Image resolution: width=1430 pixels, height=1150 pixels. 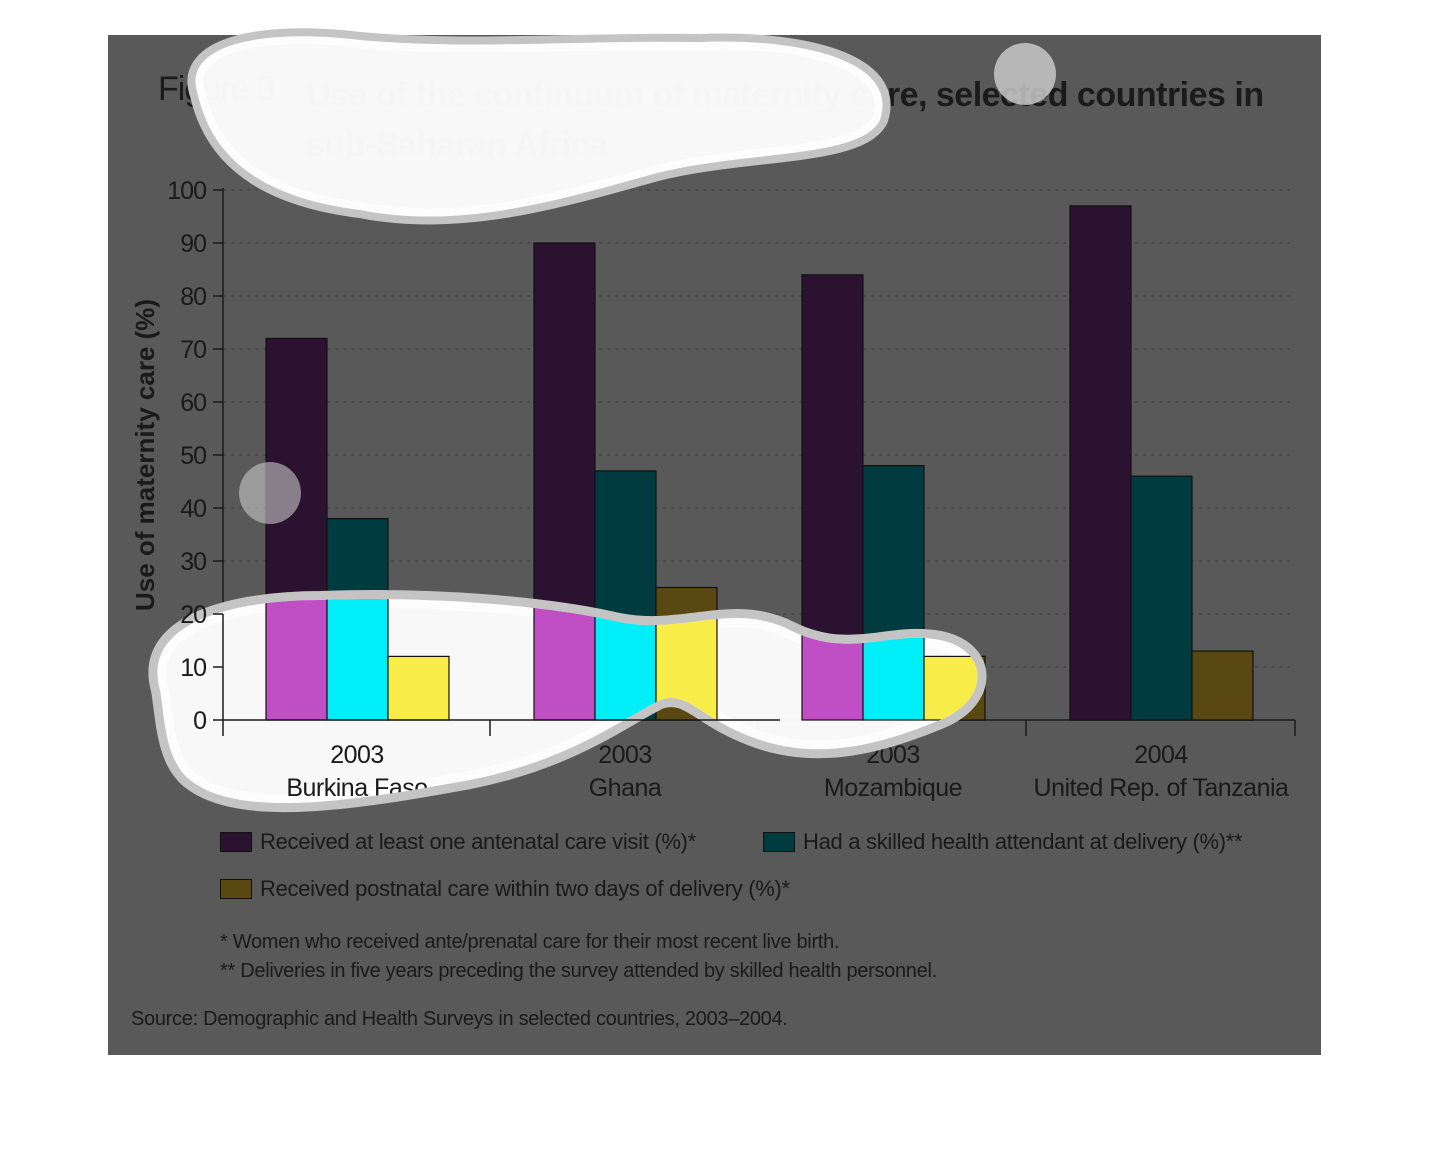 I want to click on x-category-country: Mozambique, so click(x=893, y=788).